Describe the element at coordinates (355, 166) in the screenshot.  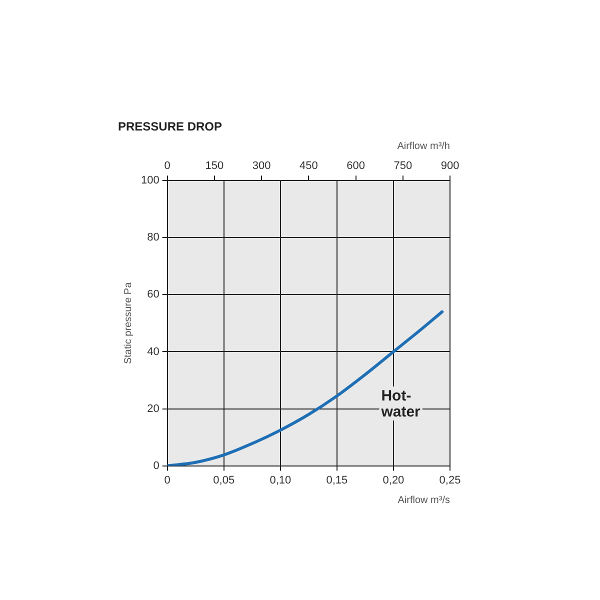
I see `x2-tick-label: 600` at that location.